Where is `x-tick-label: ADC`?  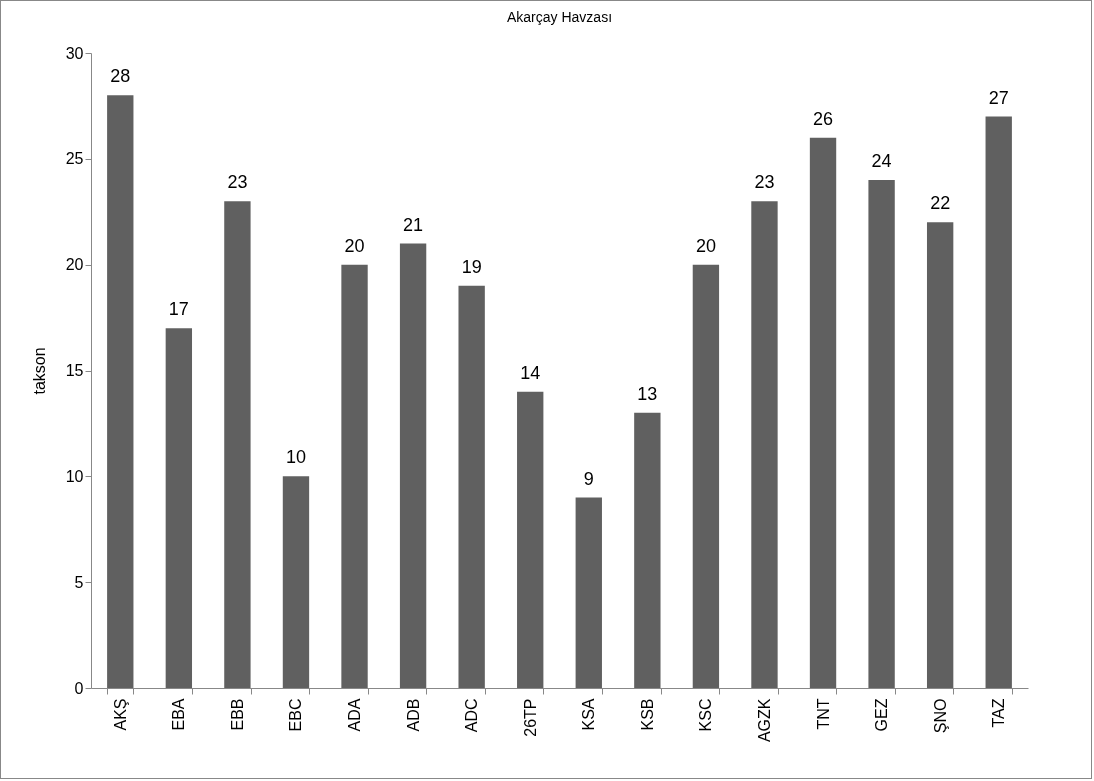 x-tick-label: ADC is located at coordinates (472, 715).